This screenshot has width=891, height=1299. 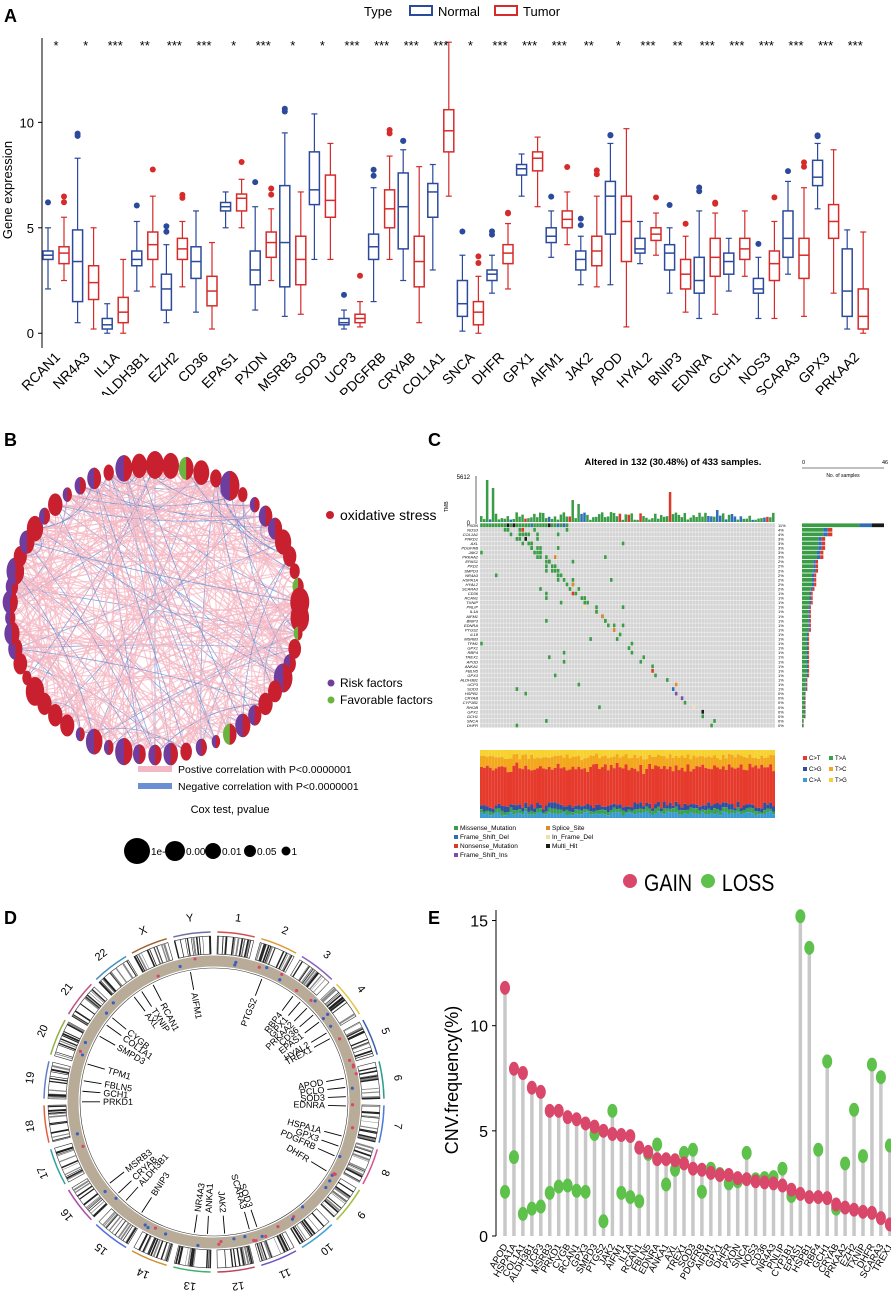 I want to click on box-normal, so click(x=640, y=242).